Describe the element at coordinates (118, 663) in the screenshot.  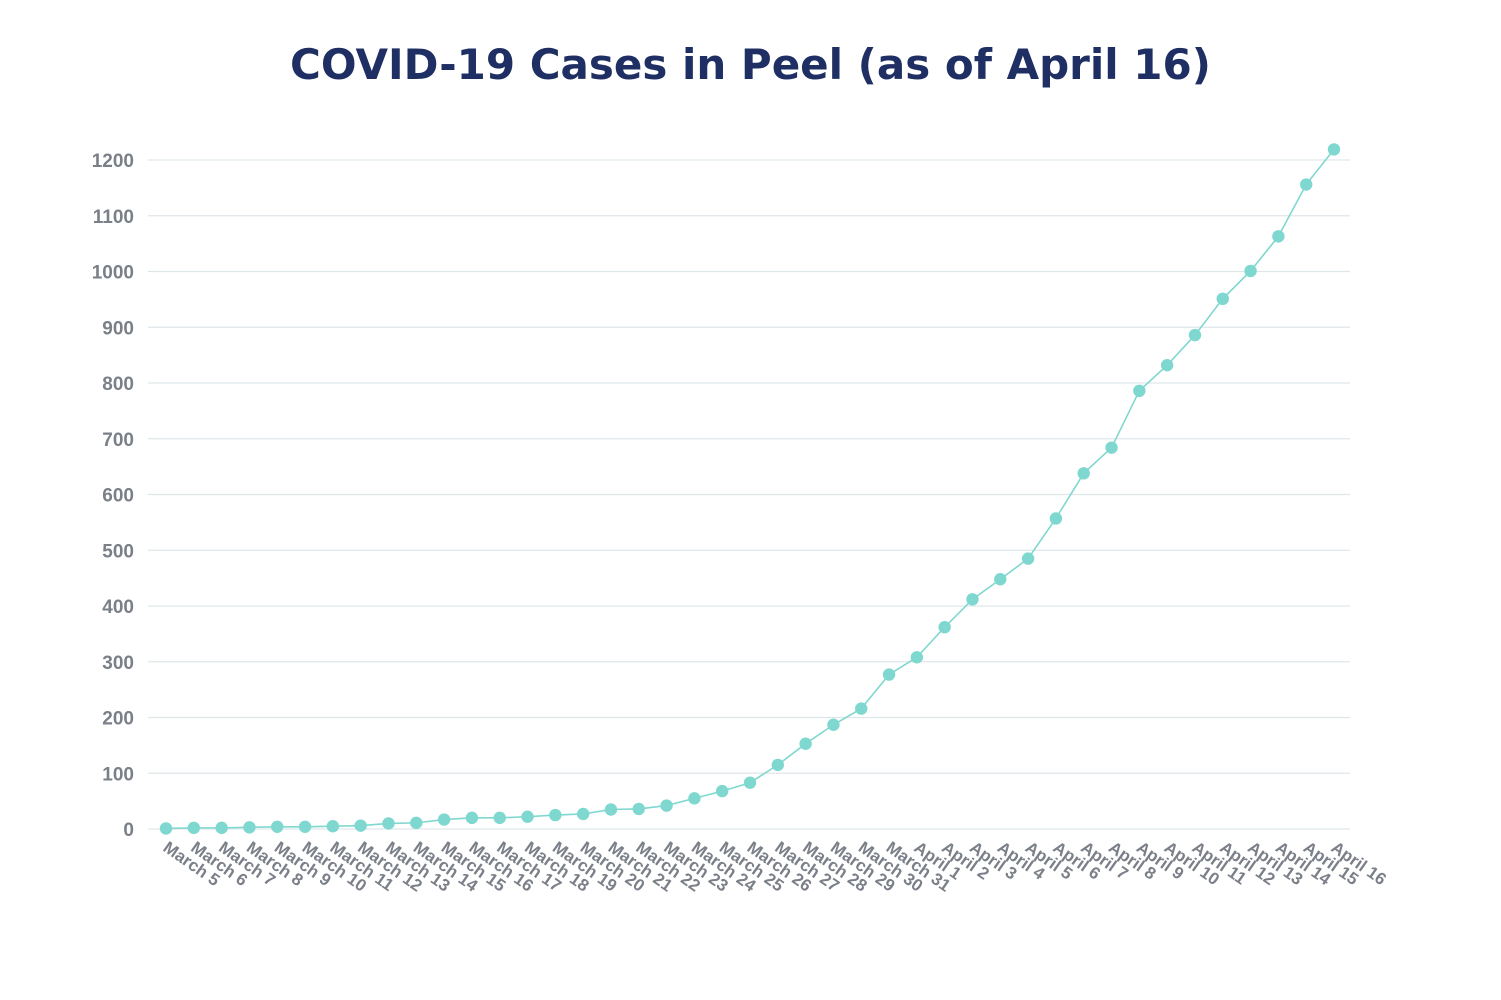
I see `y-tick-label: 300` at that location.